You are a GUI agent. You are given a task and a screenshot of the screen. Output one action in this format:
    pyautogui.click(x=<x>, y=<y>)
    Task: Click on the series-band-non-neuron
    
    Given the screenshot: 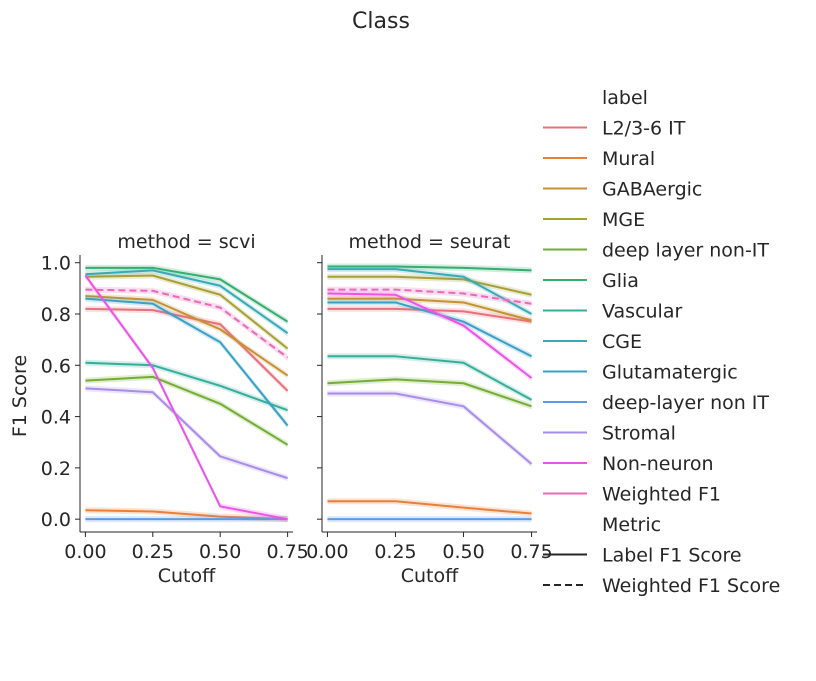 What is the action you would take?
    pyautogui.click(x=429, y=336)
    